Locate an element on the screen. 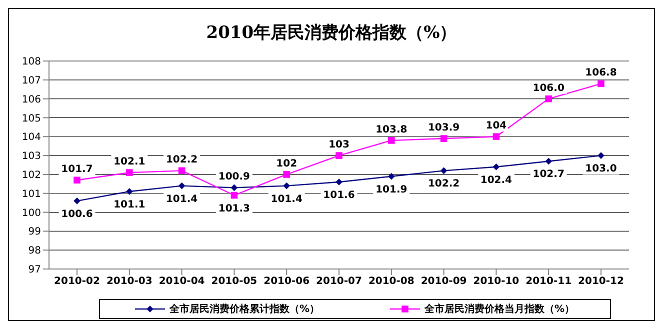 The height and width of the screenshot is (327, 661). x-tick-label: 2010-12 is located at coordinates (601, 282).